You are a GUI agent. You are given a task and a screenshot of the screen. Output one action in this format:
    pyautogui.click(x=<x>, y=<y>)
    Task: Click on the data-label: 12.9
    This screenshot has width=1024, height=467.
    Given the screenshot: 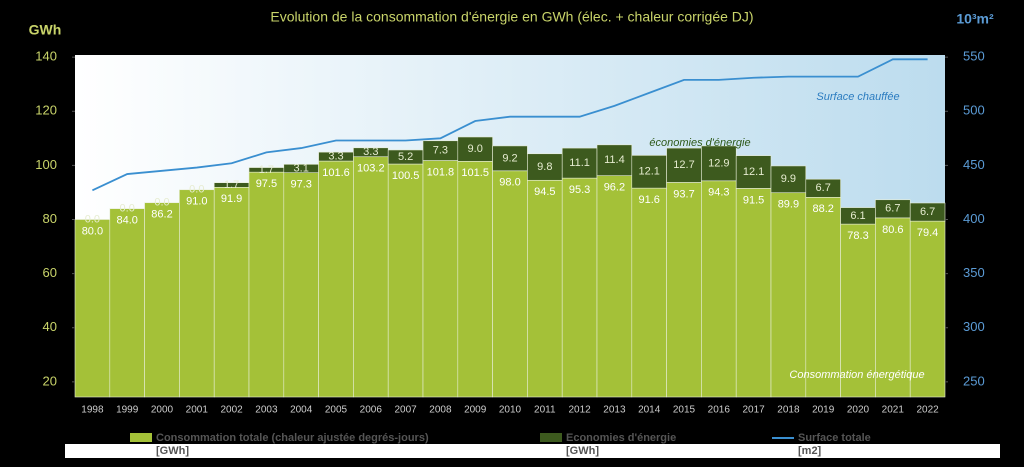 What is the action you would take?
    pyautogui.click(x=718, y=163)
    